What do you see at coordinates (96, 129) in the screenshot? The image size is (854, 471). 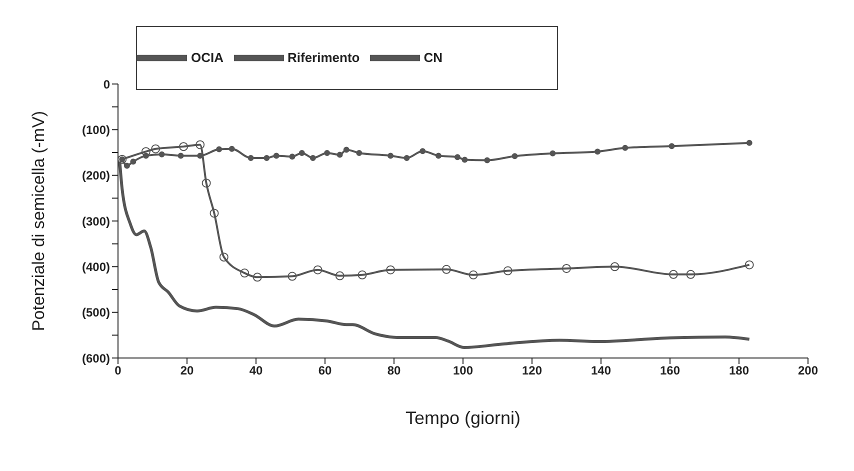 I see `y-tick-label: (100)` at bounding box center [96, 129].